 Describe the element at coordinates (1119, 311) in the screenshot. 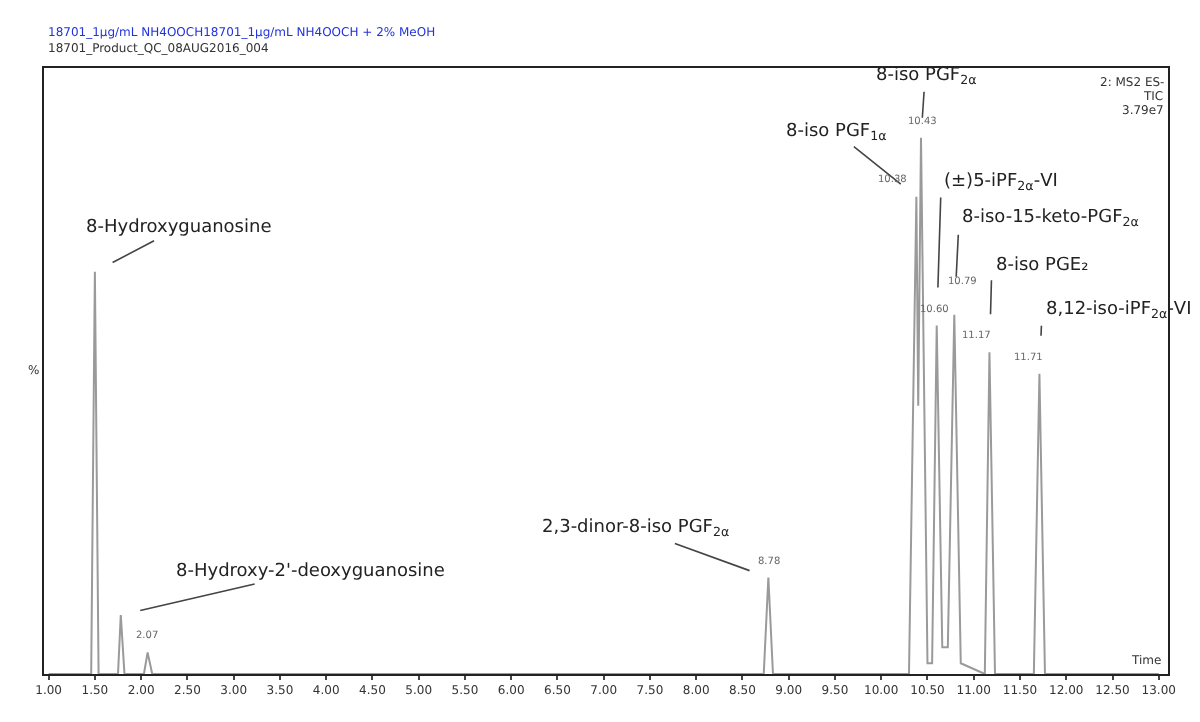

I see `annotation: 8,12-iso-iPF$_{2α}$-VI` at that location.